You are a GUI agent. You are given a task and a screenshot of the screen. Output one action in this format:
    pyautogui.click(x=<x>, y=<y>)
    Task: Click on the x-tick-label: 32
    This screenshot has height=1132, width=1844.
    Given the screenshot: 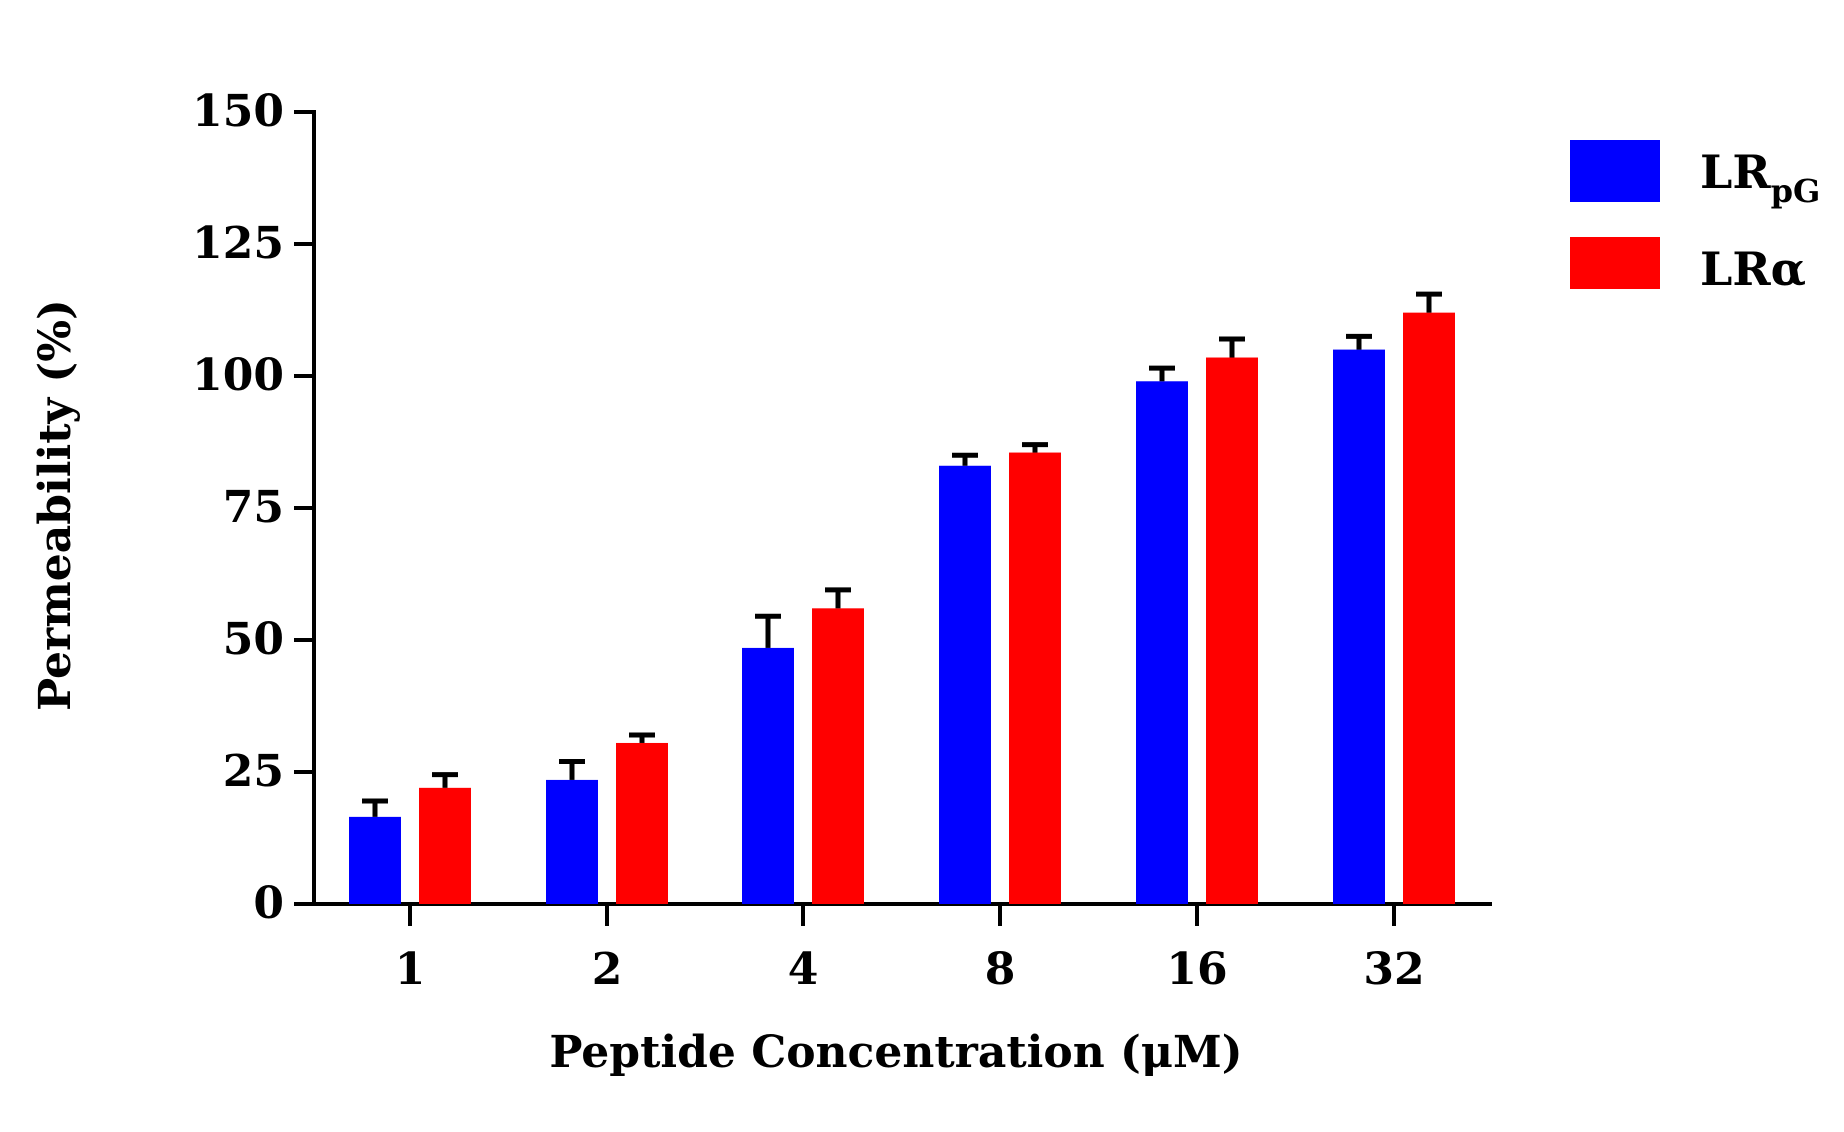 What is the action you would take?
    pyautogui.click(x=1393, y=969)
    